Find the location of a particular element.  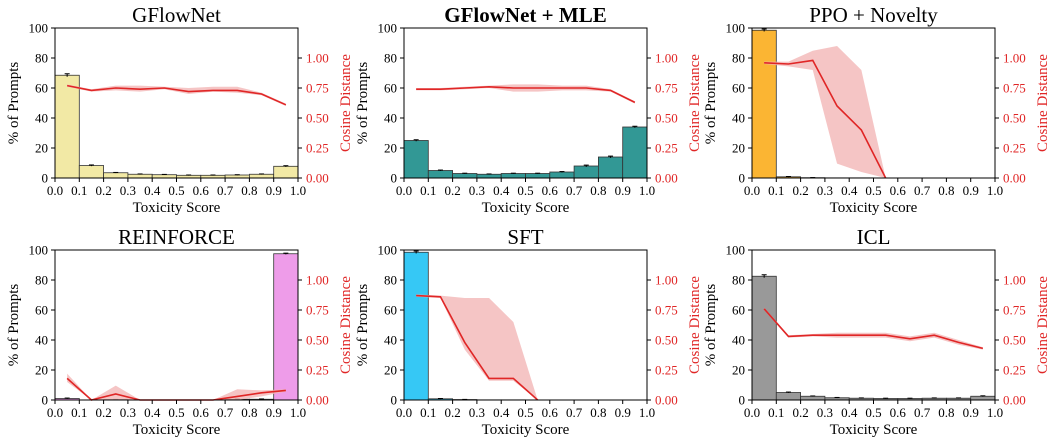

bar-0.6-0.7 is located at coordinates (562, 175).